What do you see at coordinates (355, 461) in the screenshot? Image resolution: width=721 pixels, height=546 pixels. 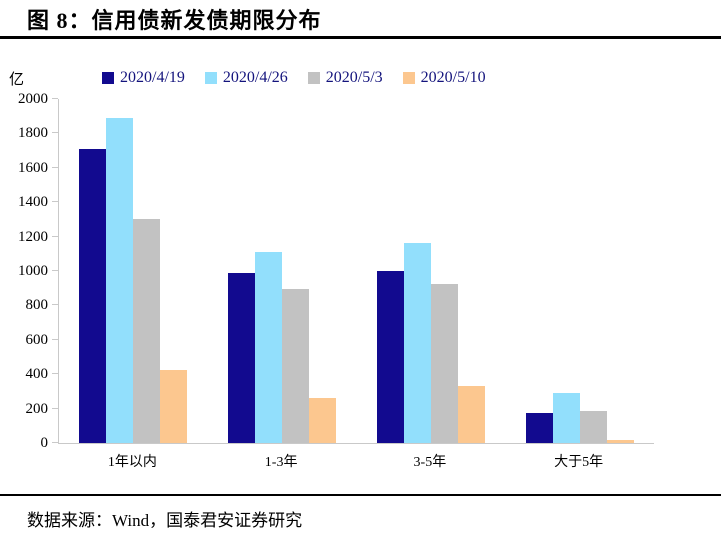 I see `x-axis-labels: 1年以内 1-3年 3-5年 大于5年` at bounding box center [355, 461].